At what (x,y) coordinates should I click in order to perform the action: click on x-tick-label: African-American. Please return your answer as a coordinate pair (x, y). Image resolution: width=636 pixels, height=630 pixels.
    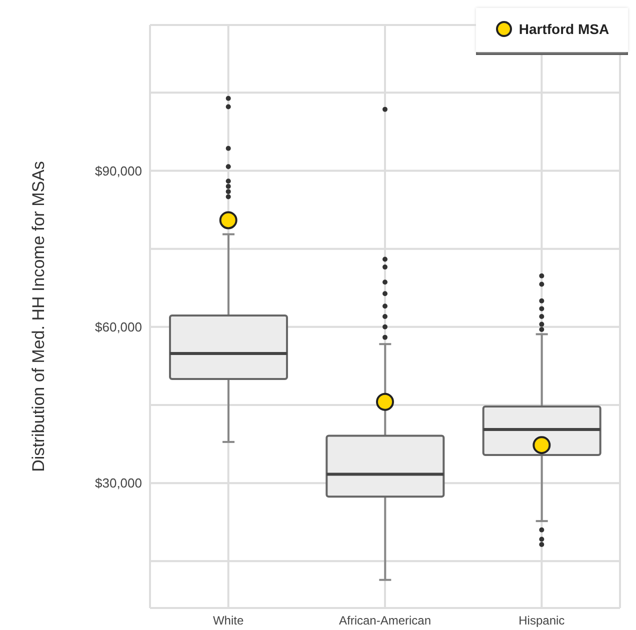
    Looking at the image, I should click on (385, 621).